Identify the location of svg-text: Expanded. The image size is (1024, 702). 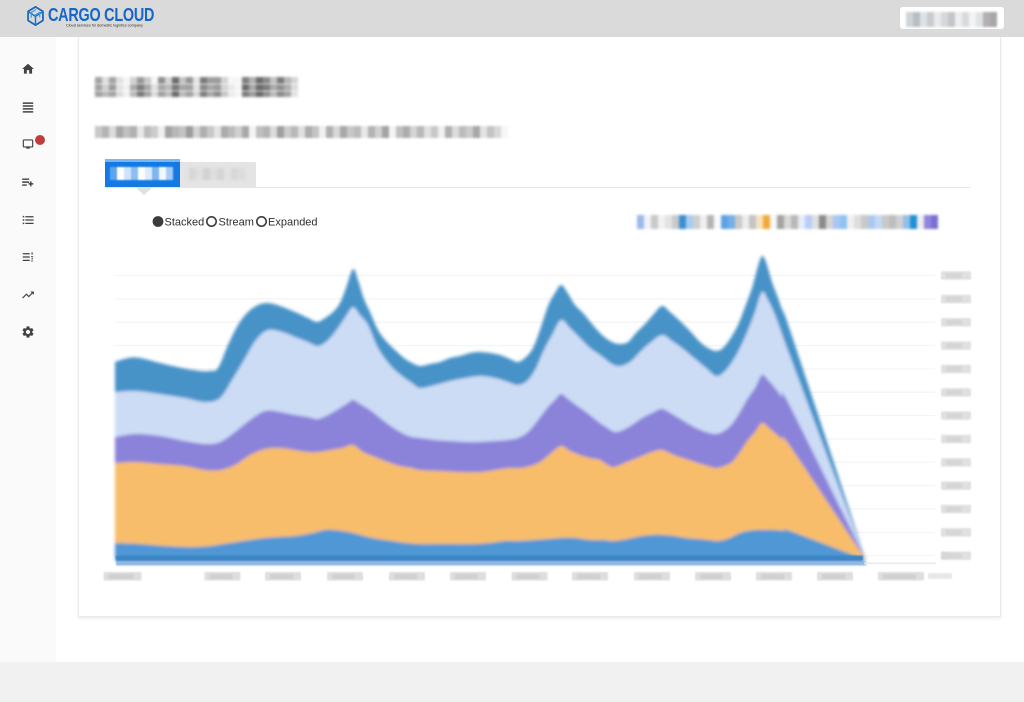
(293, 222).